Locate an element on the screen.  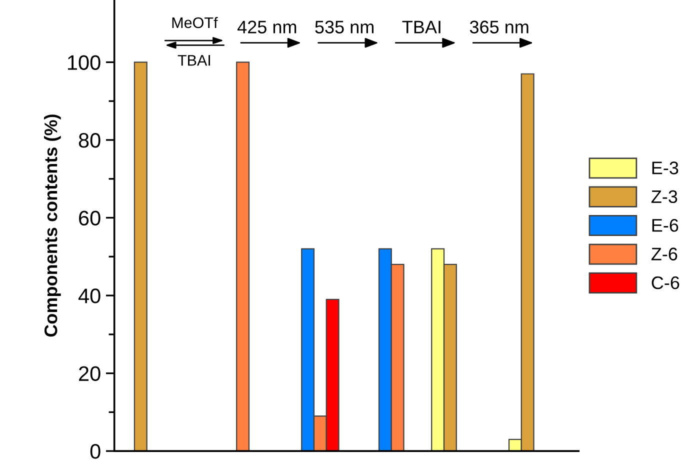
legend-label: E-6 is located at coordinates (665, 225).